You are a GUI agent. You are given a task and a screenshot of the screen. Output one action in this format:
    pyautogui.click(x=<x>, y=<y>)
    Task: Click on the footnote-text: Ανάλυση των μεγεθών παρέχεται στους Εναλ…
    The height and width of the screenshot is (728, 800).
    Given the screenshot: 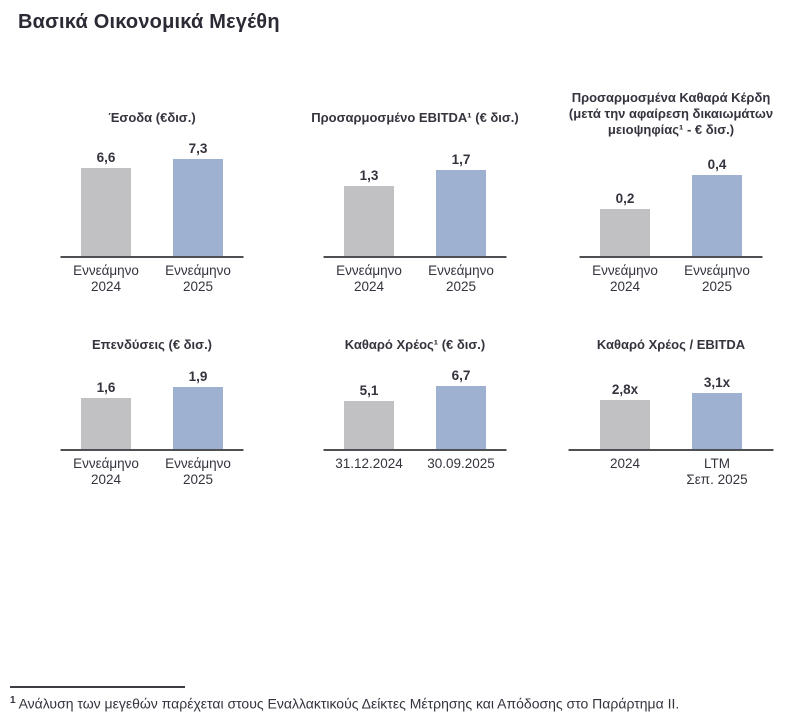 What is the action you would take?
    pyautogui.click(x=349, y=703)
    